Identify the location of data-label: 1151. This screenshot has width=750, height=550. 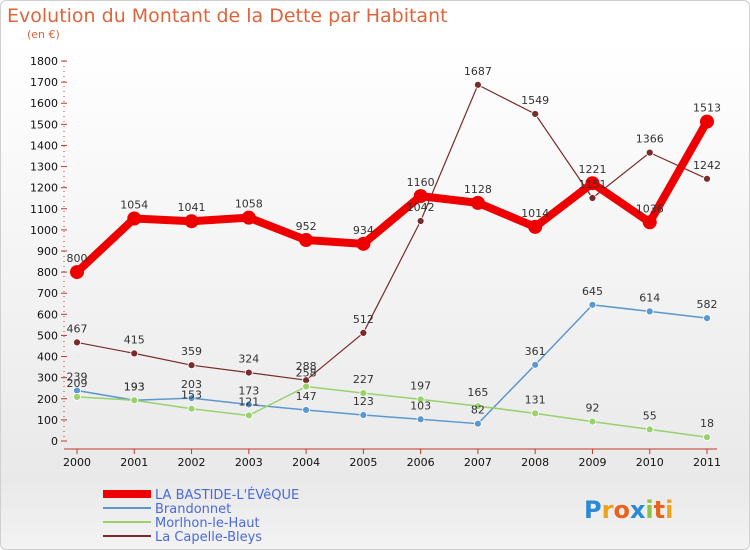
(592, 184).